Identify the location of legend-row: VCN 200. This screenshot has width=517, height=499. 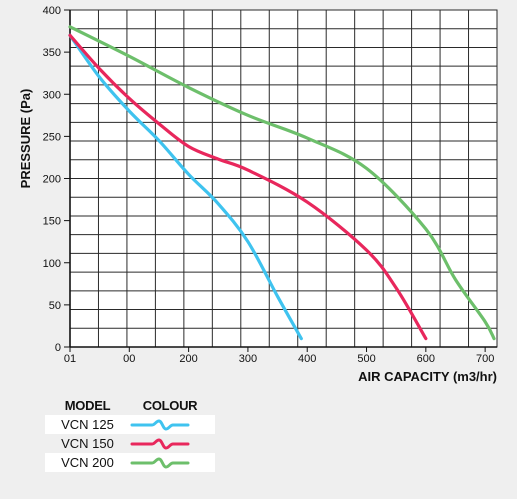
(130, 462).